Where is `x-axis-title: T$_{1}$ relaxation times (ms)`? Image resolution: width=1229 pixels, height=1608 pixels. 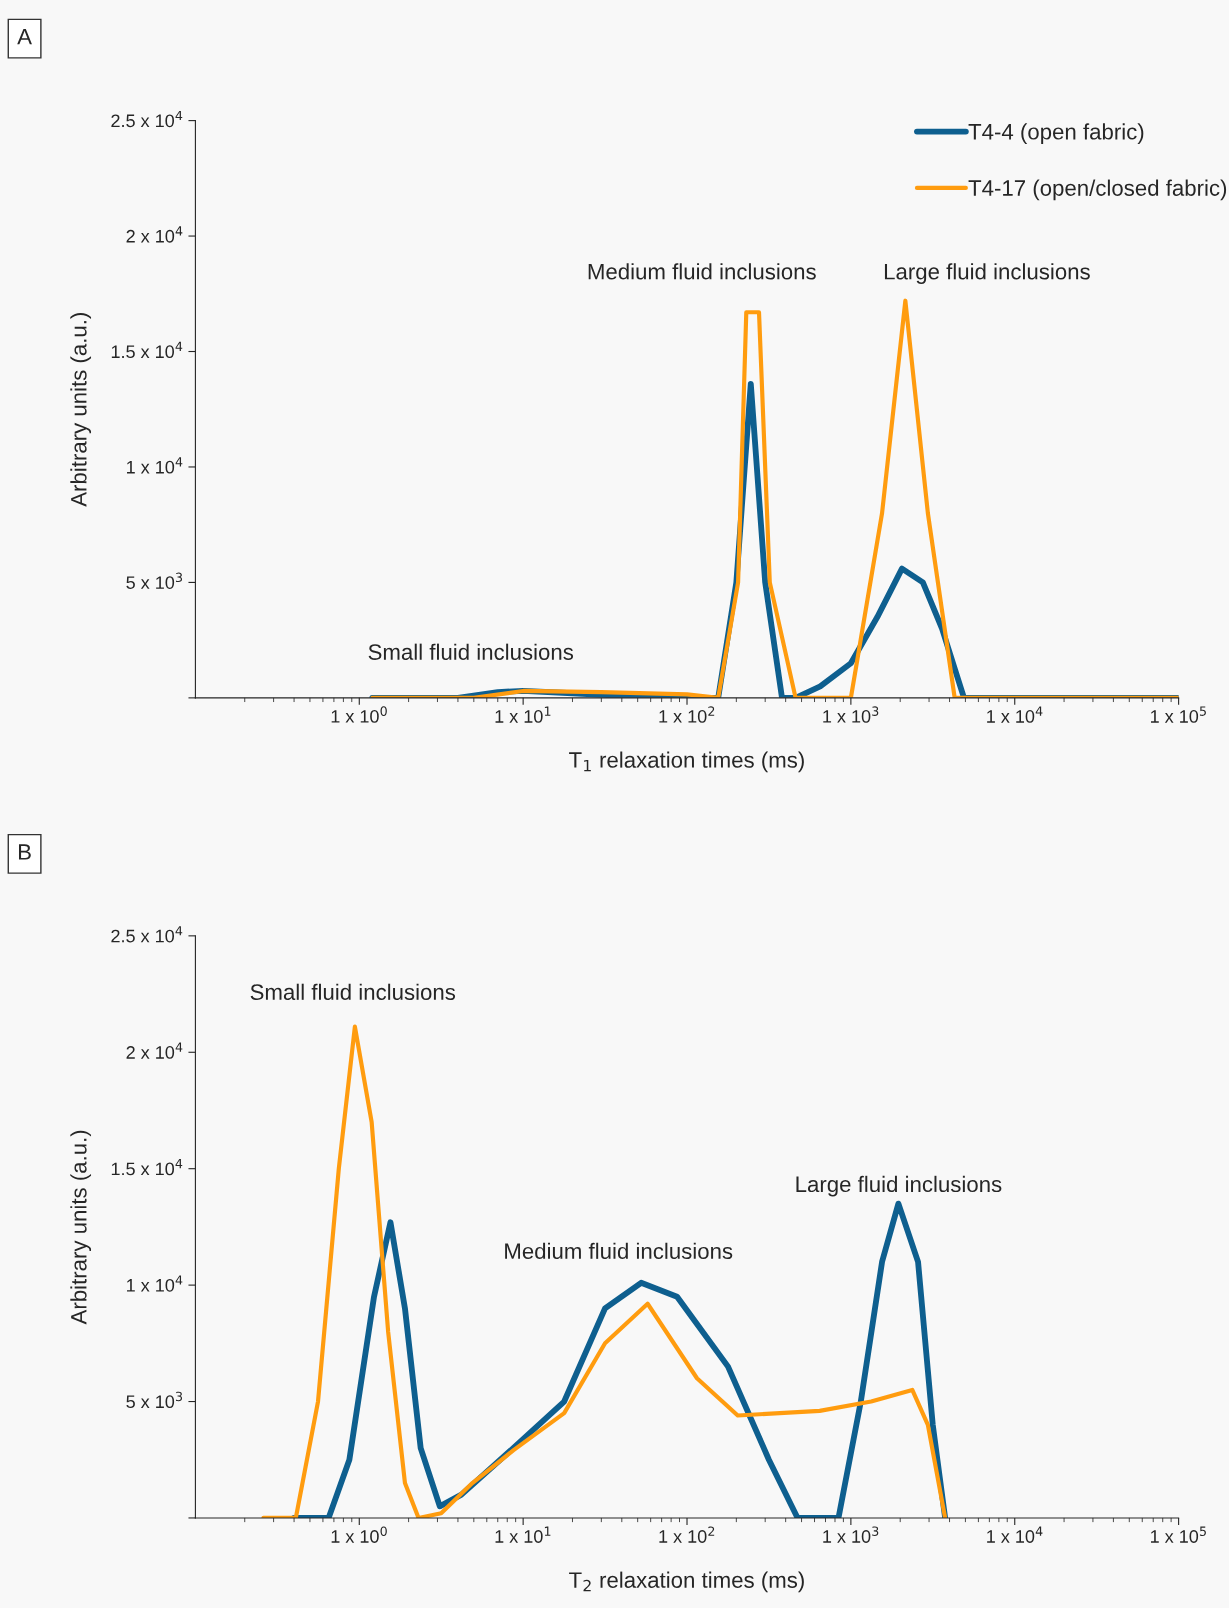 x-axis-title: T$_{1}$ relaxation times (ms) is located at coordinates (686, 762).